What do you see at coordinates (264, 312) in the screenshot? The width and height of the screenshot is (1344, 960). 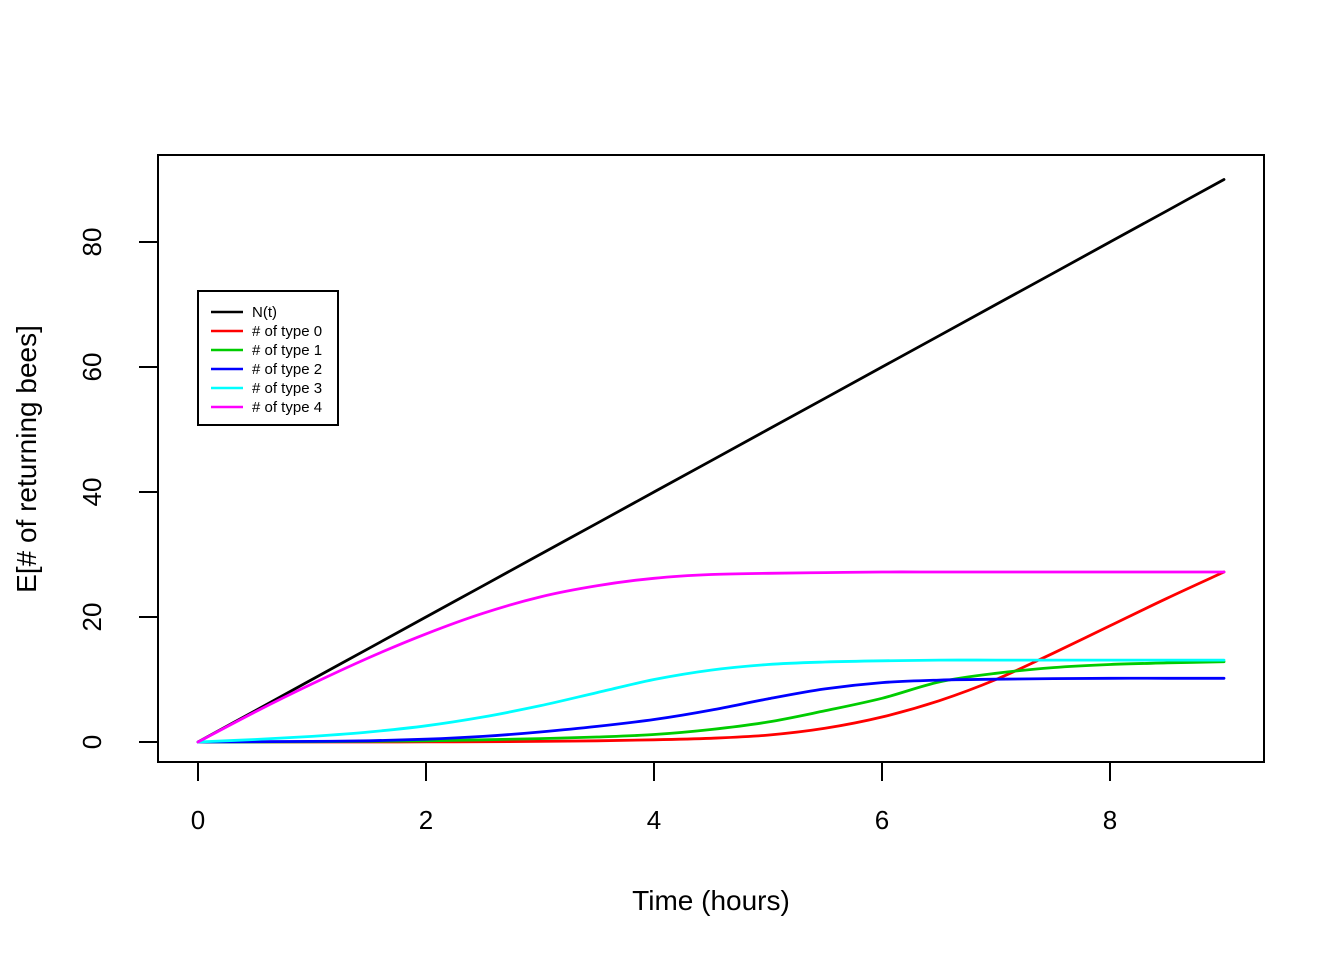 I see `legend-entry-label: N(t)` at bounding box center [264, 312].